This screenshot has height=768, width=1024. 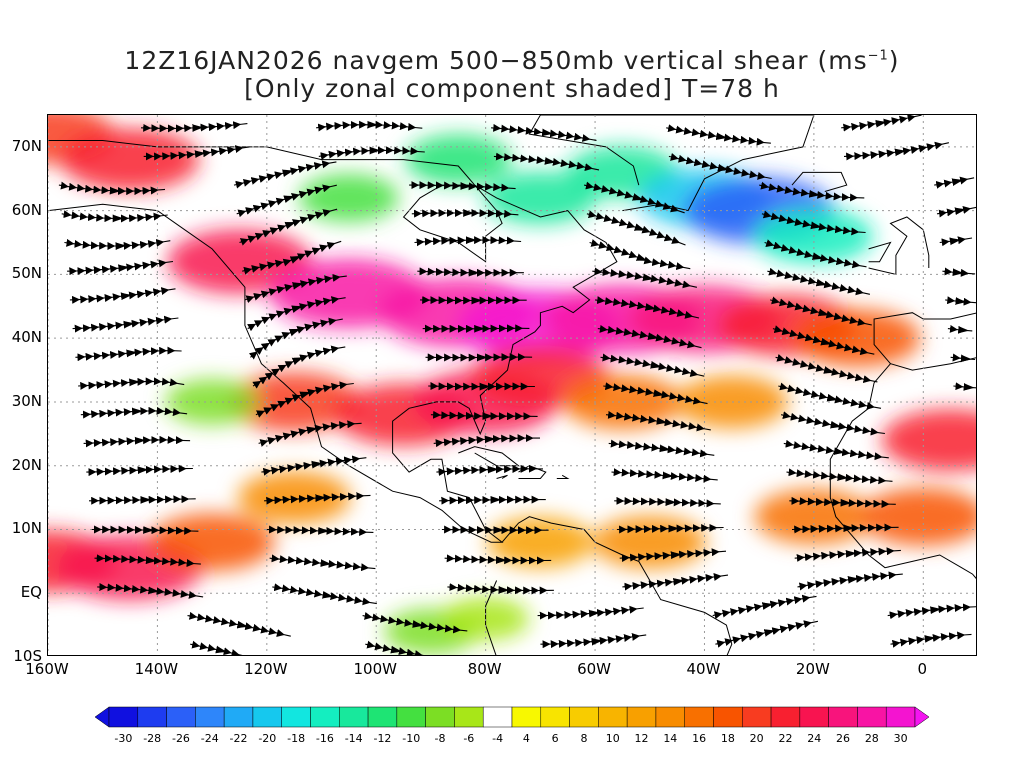 I want to click on colorbar-high-arrow, so click(x=921, y=717).